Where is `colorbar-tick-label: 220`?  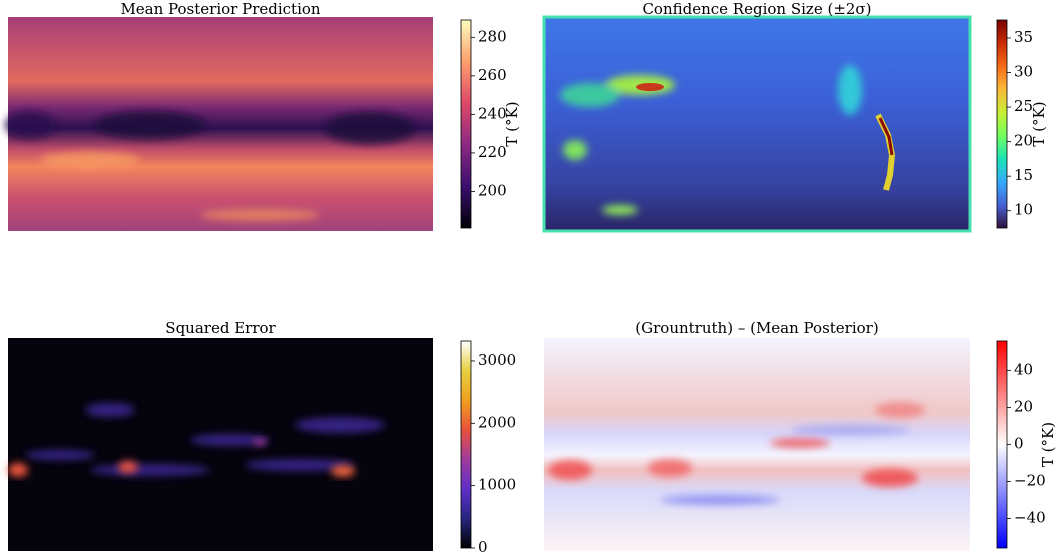
colorbar-tick-label: 220 is located at coordinates (492, 152).